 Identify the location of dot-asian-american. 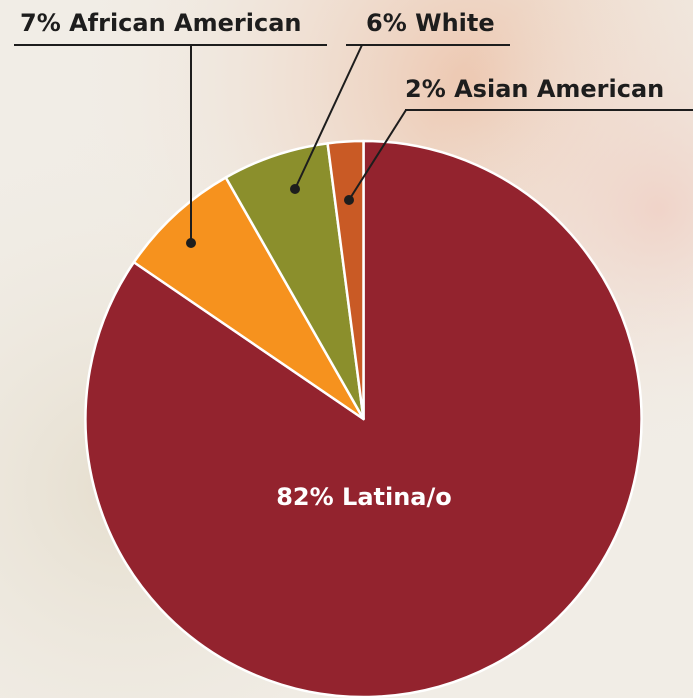
(349, 200).